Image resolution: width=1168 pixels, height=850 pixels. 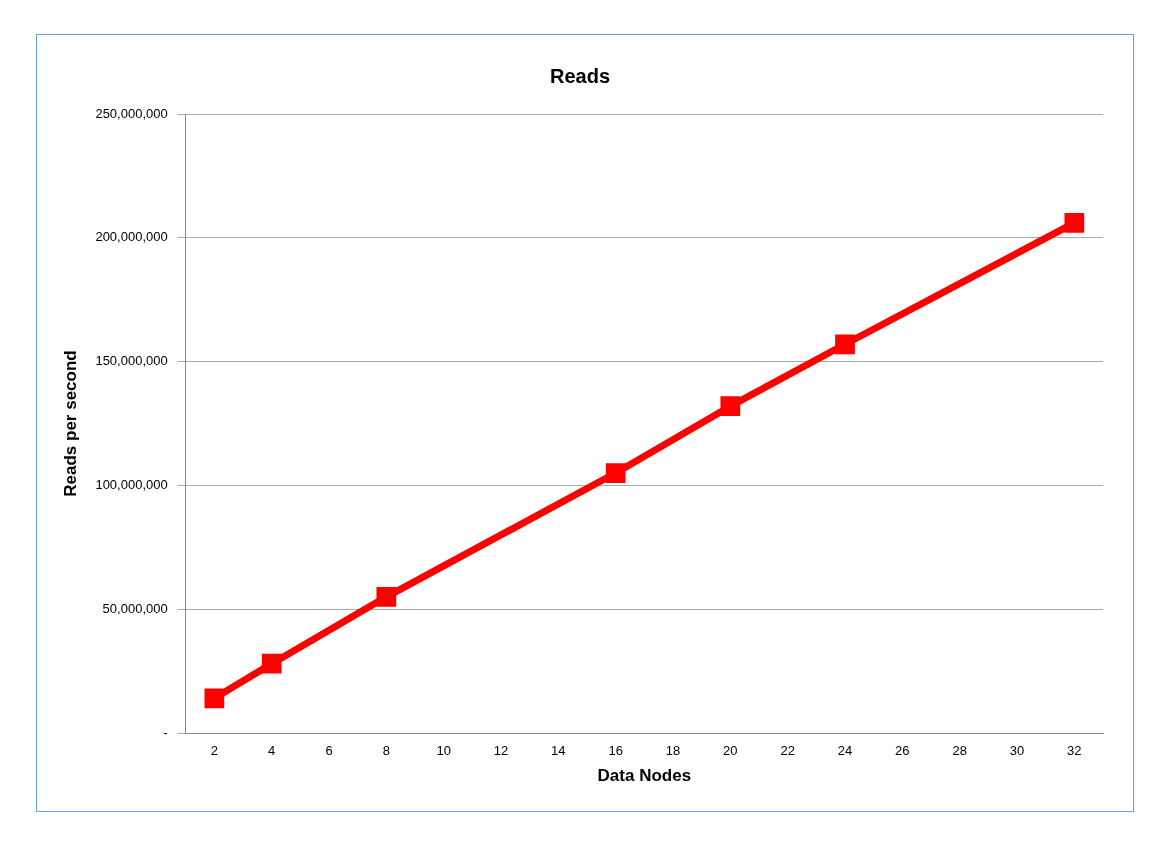 I want to click on x-tick-label: 16, so click(x=615, y=751).